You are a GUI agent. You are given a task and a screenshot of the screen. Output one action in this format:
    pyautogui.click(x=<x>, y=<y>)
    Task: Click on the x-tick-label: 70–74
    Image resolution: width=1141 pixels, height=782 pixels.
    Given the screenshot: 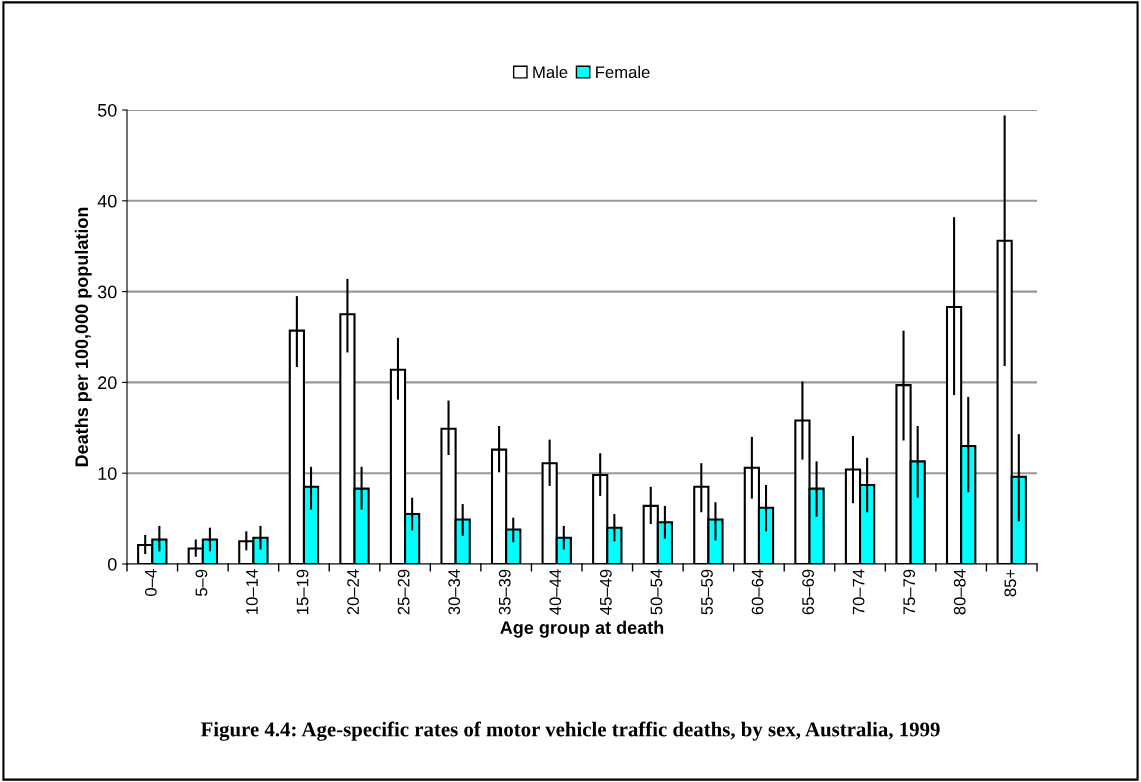 What is the action you would take?
    pyautogui.click(x=858, y=592)
    